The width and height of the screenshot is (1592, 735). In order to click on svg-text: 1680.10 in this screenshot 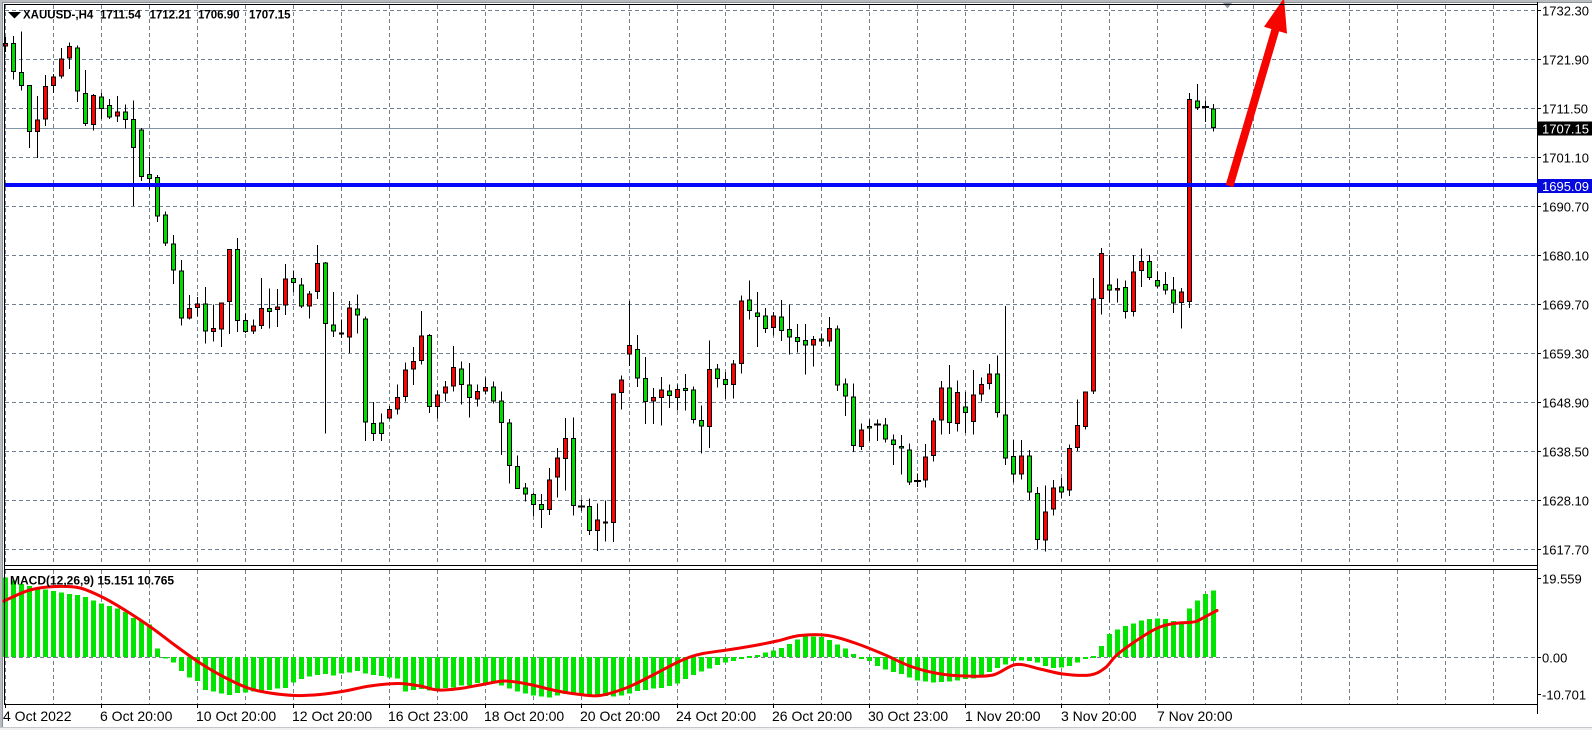, I will do `click(1565, 256)`.